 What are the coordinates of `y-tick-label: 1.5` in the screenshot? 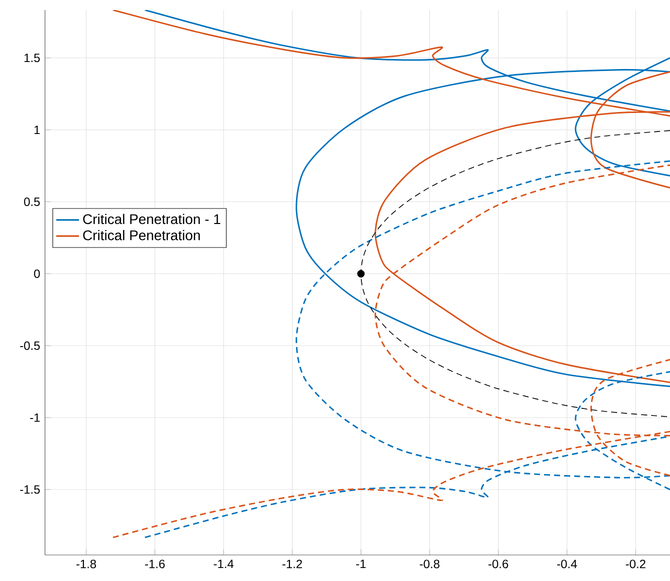 It's located at (32, 58).